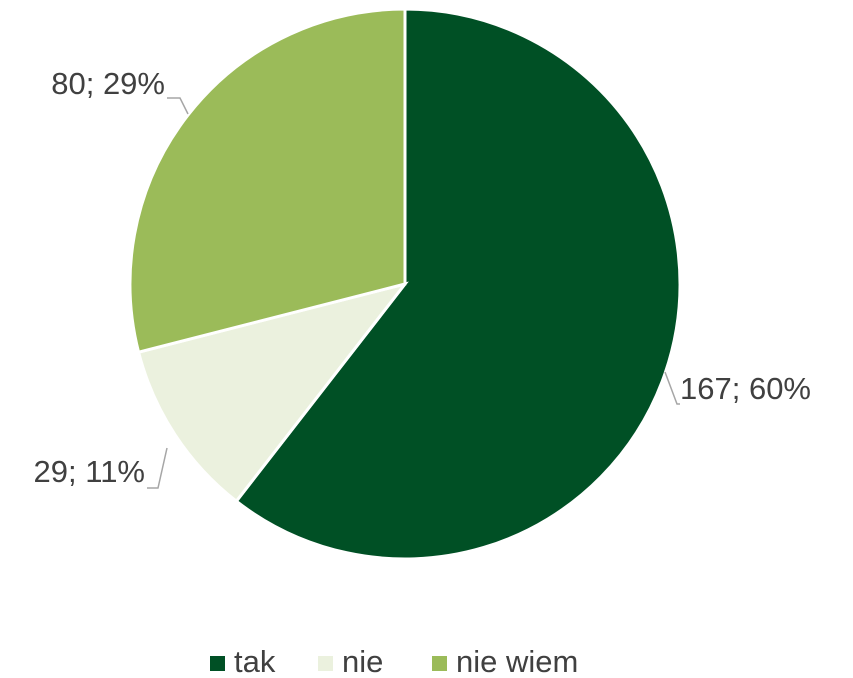 Image resolution: width=853 pixels, height=678 pixels. I want to click on legend-label: tak, so click(255, 661).